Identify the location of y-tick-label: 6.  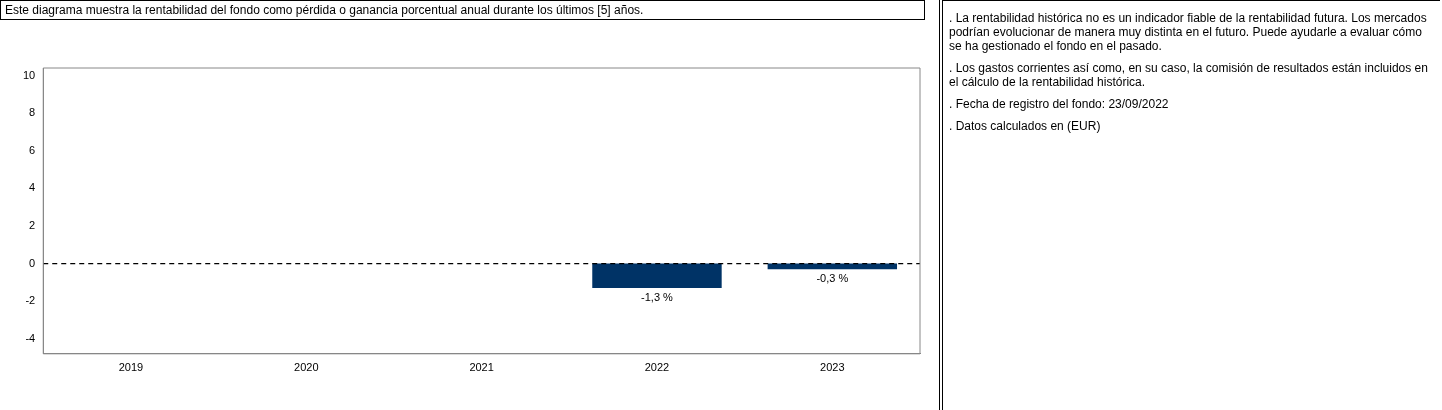
(32, 149).